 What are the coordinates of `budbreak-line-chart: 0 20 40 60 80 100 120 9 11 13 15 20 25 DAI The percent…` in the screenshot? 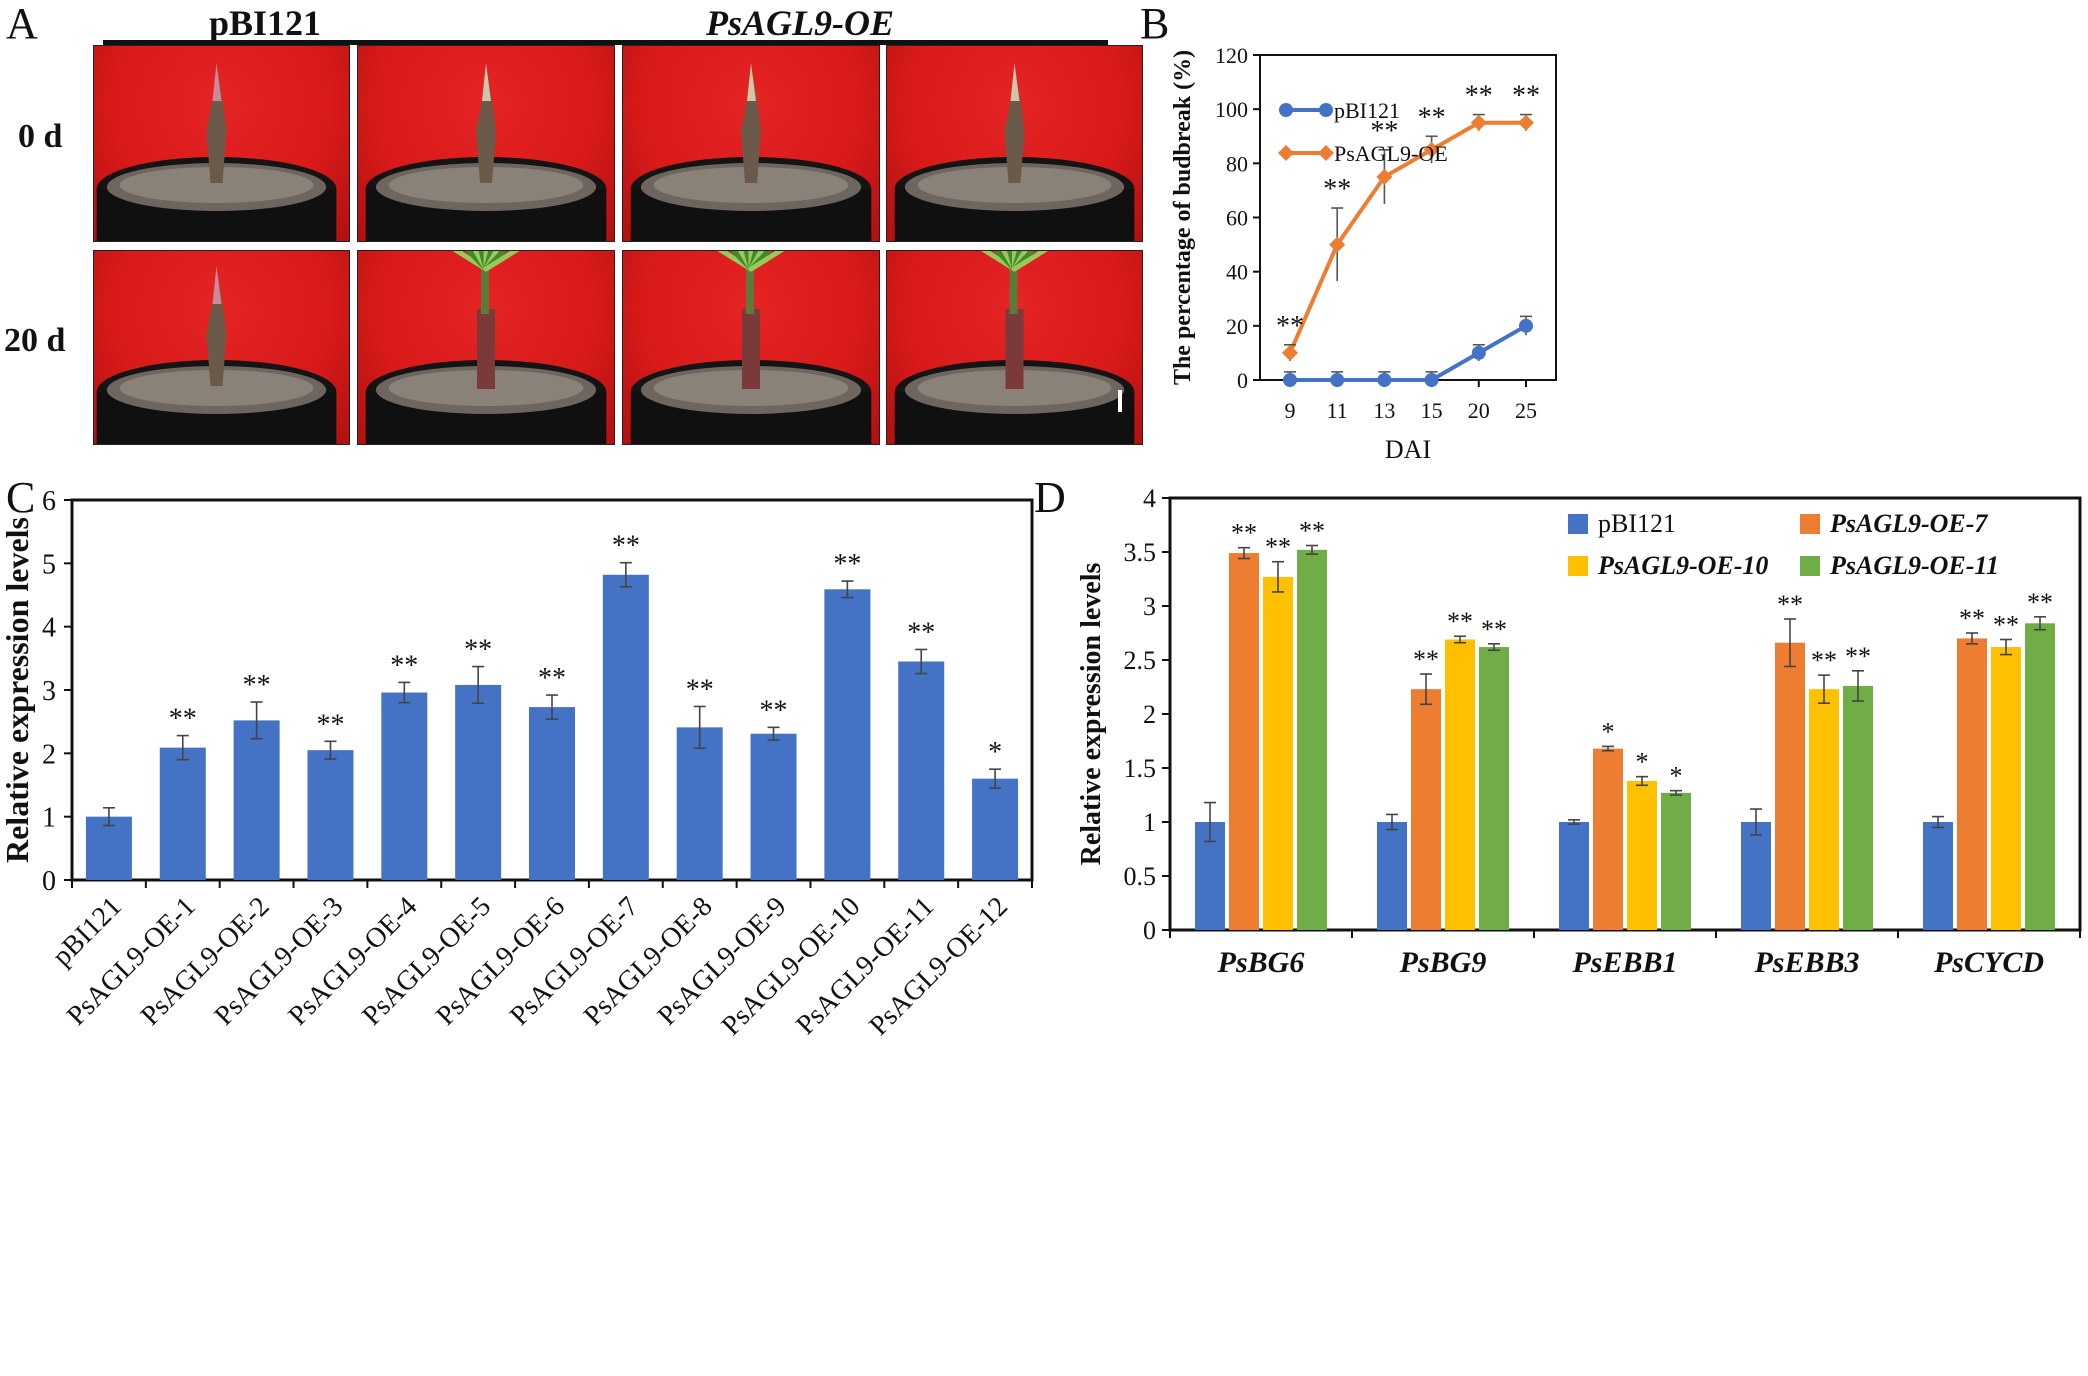 It's located at (1363, 253).